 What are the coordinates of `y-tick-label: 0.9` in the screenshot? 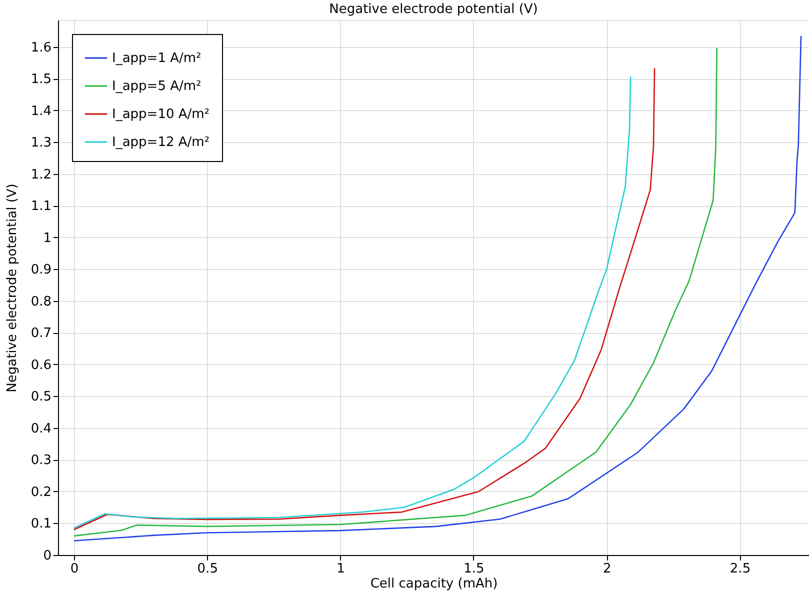 It's located at (41, 270).